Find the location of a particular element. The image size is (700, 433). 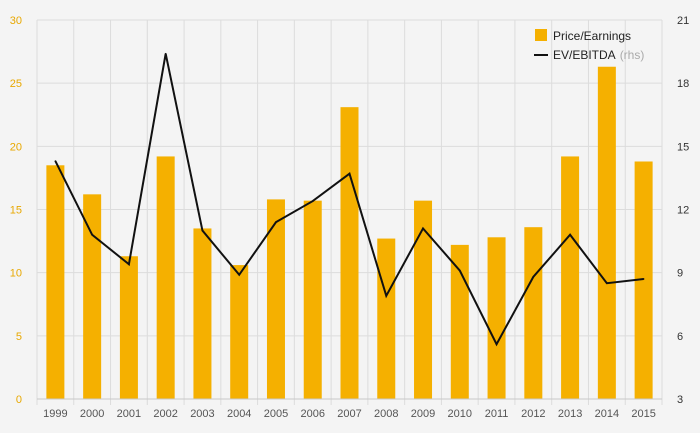

x-tick-label: 2008 is located at coordinates (386, 414).